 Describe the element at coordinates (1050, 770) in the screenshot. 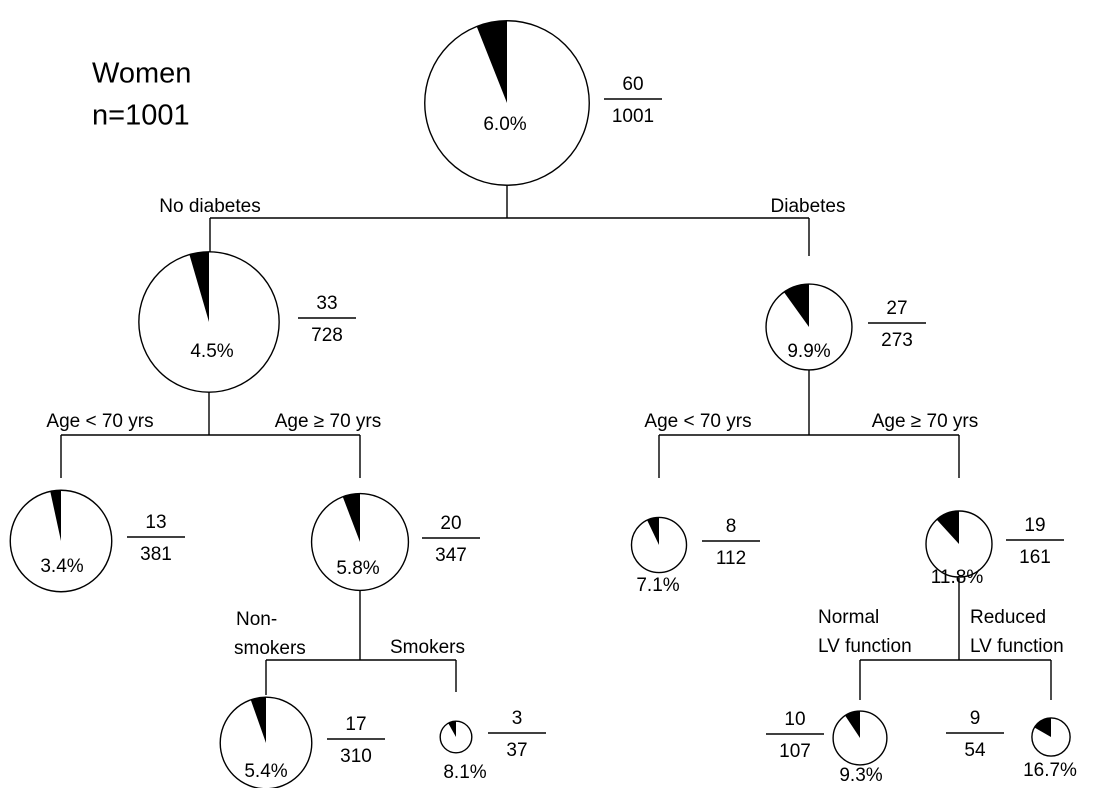

I see `percent-label: 16.7%` at that location.